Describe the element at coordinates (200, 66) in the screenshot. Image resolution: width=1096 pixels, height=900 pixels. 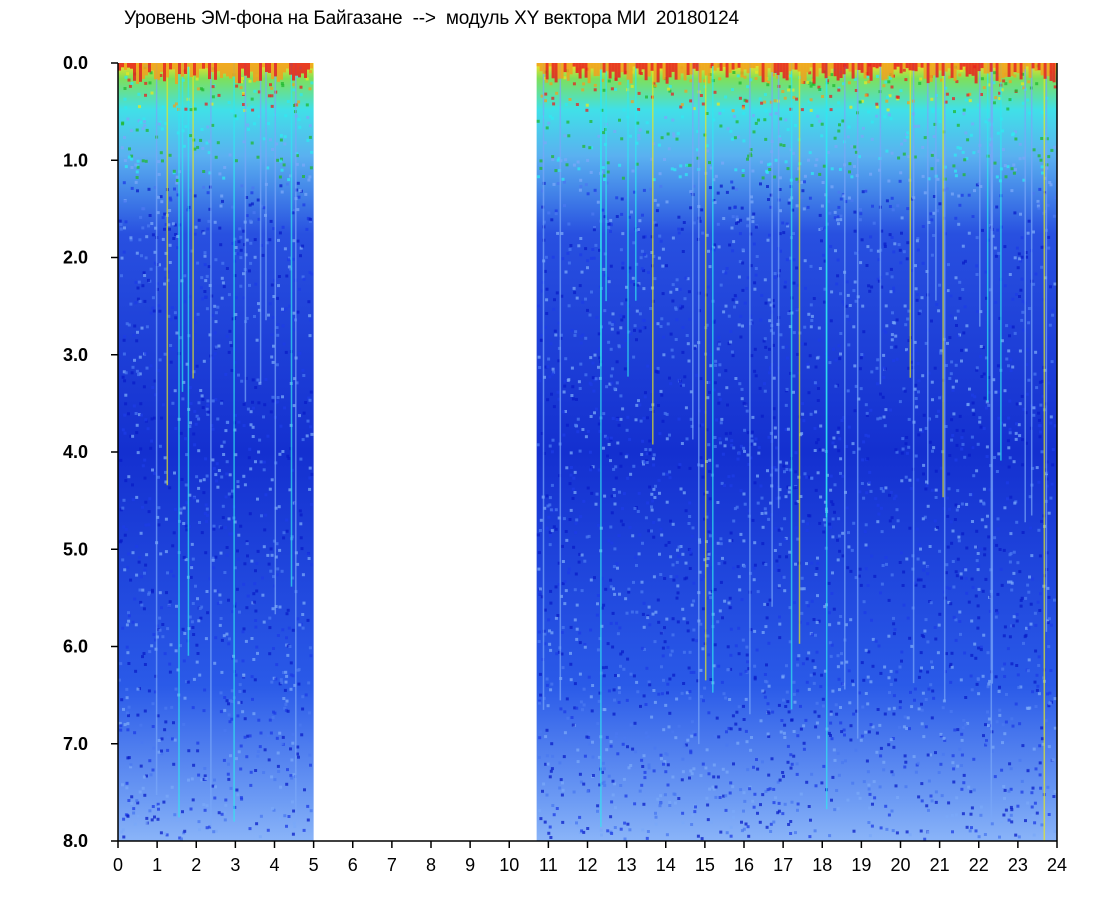
I see `heatmap-hot-cell` at that location.